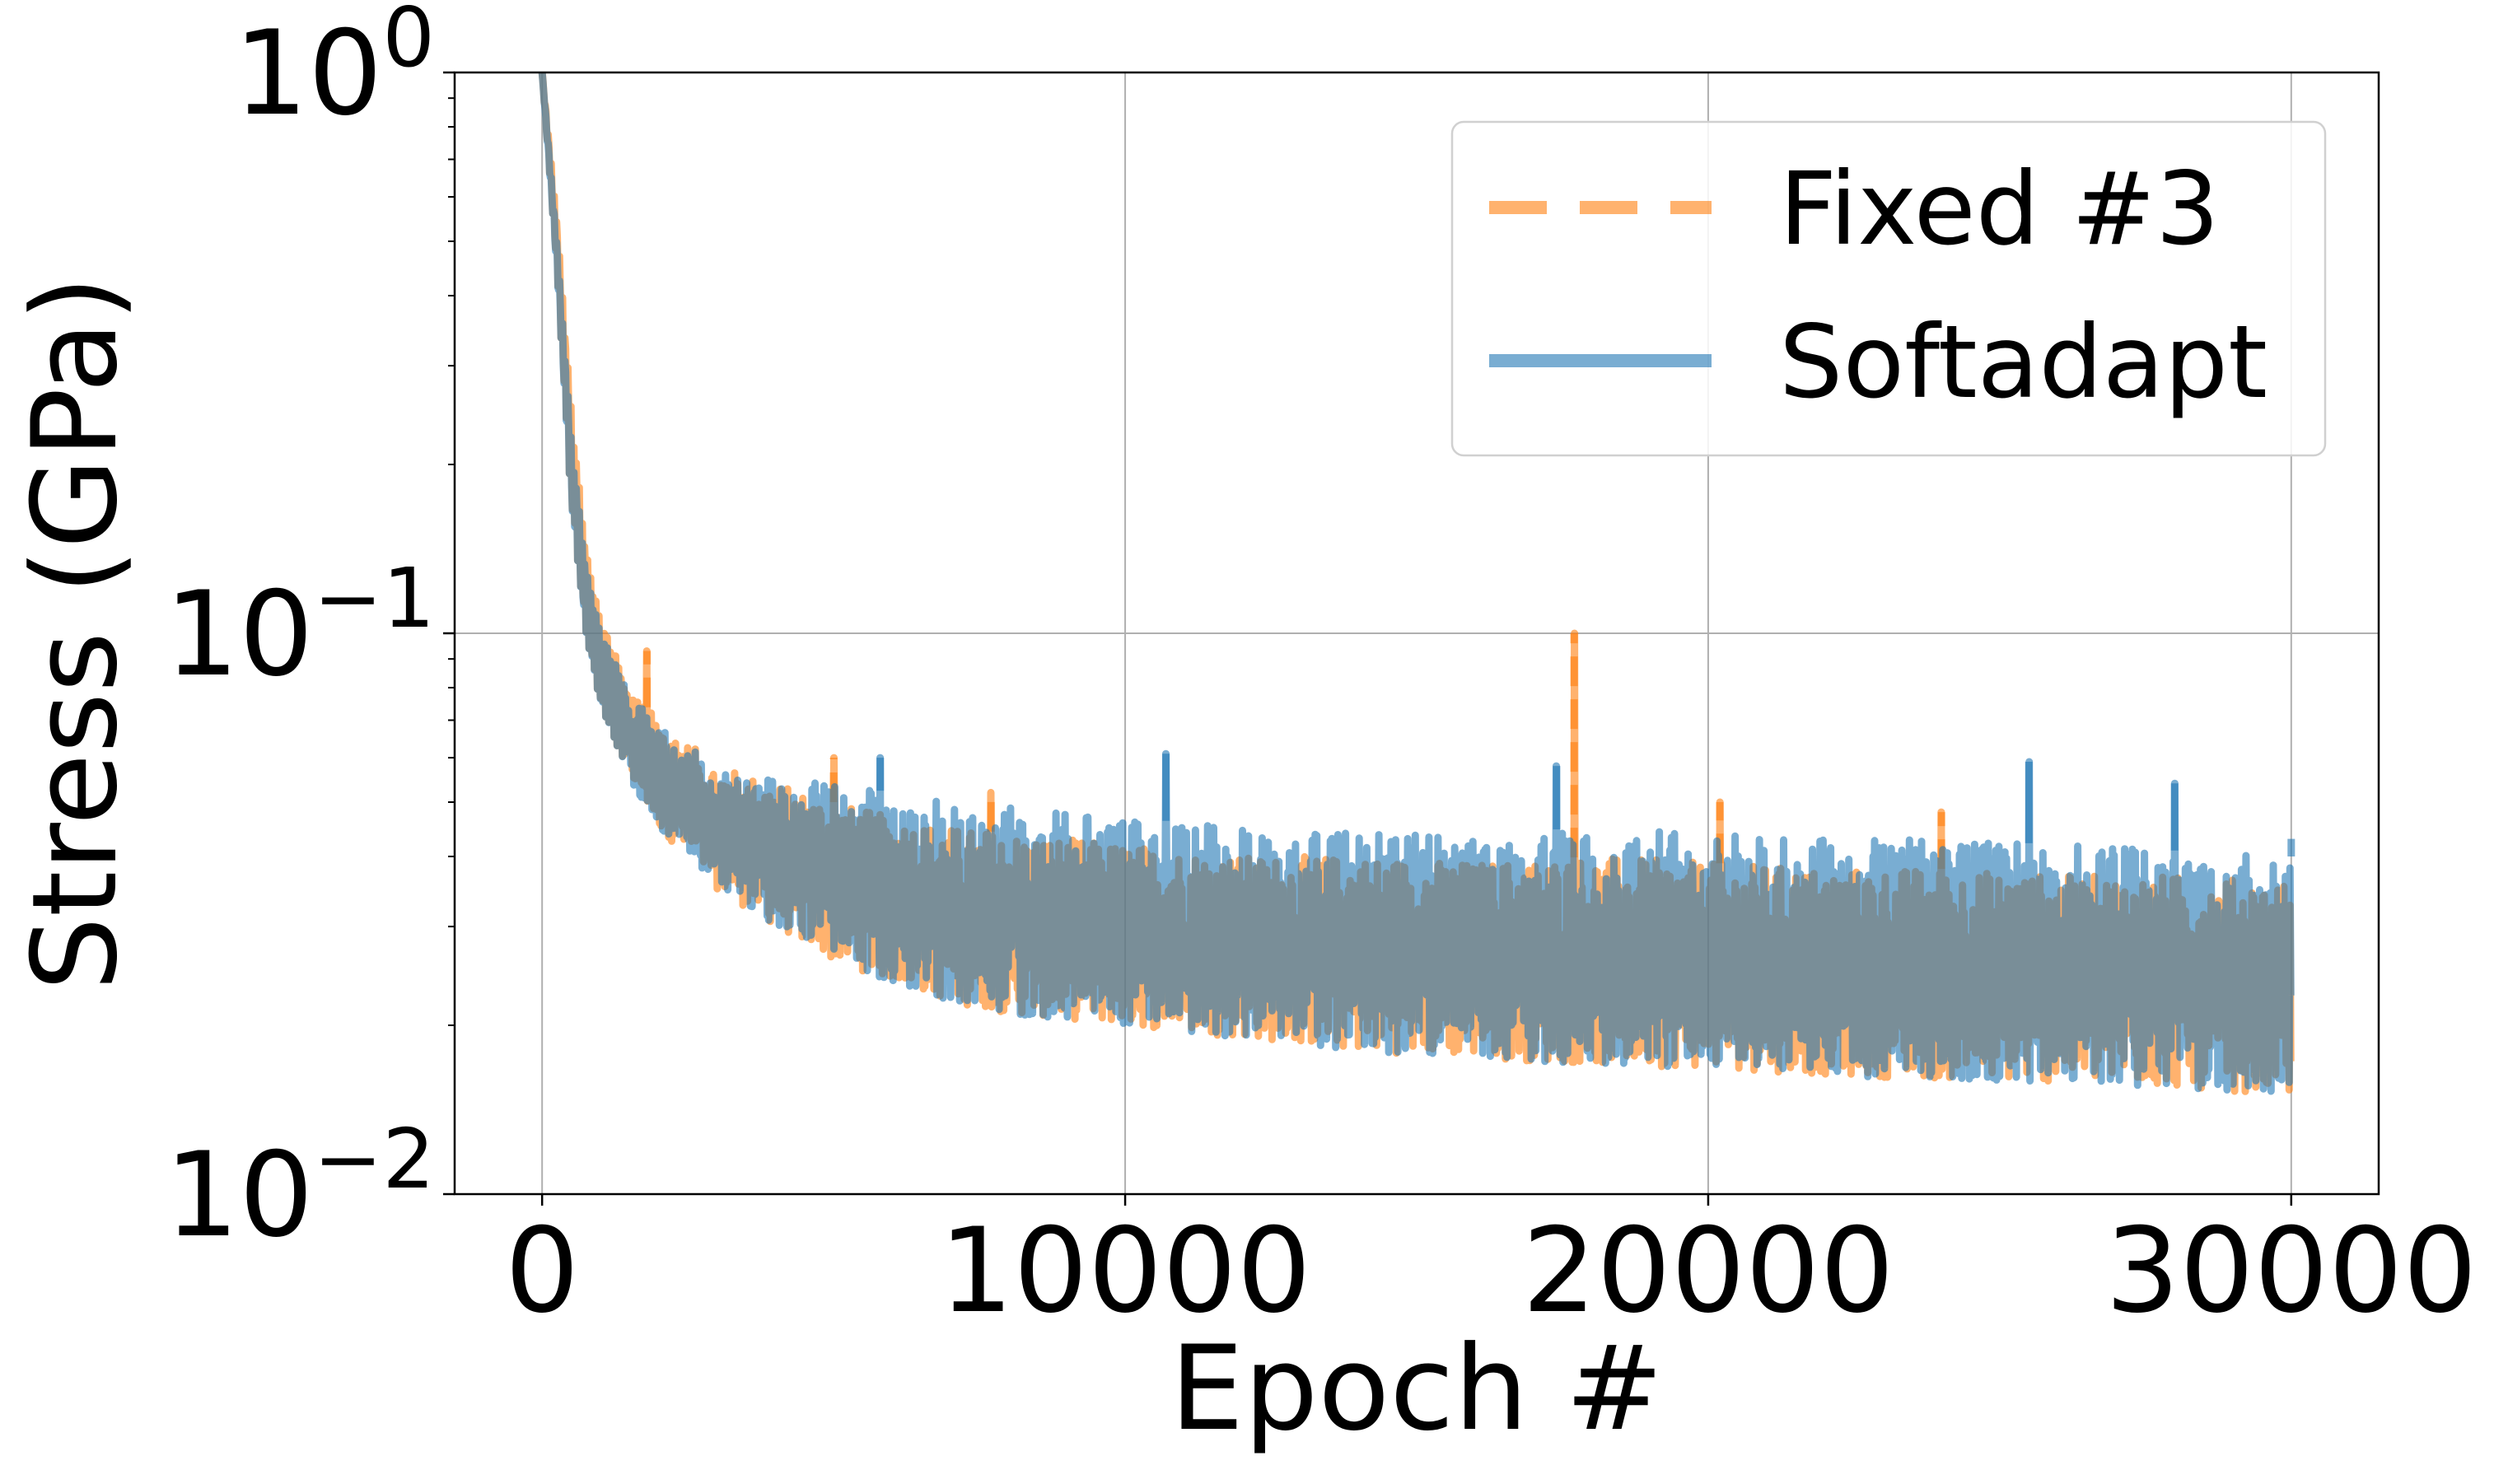  Describe the element at coordinates (374, 1159) in the screenshot. I see `y-tick-exponent: −2` at that location.